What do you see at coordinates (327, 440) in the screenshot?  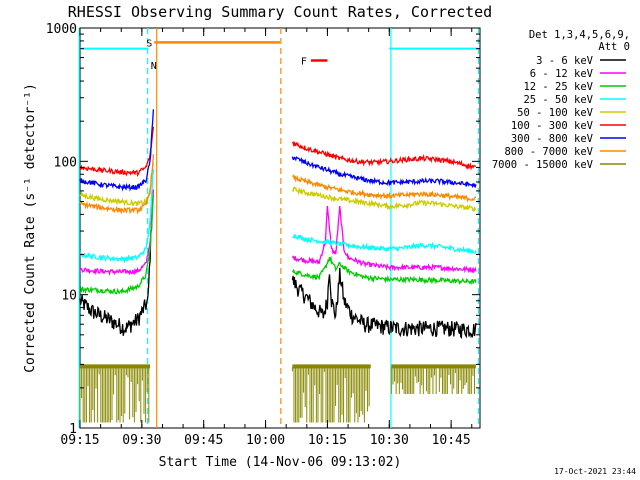 I see `x-tick-label: 10:15` at bounding box center [327, 440].